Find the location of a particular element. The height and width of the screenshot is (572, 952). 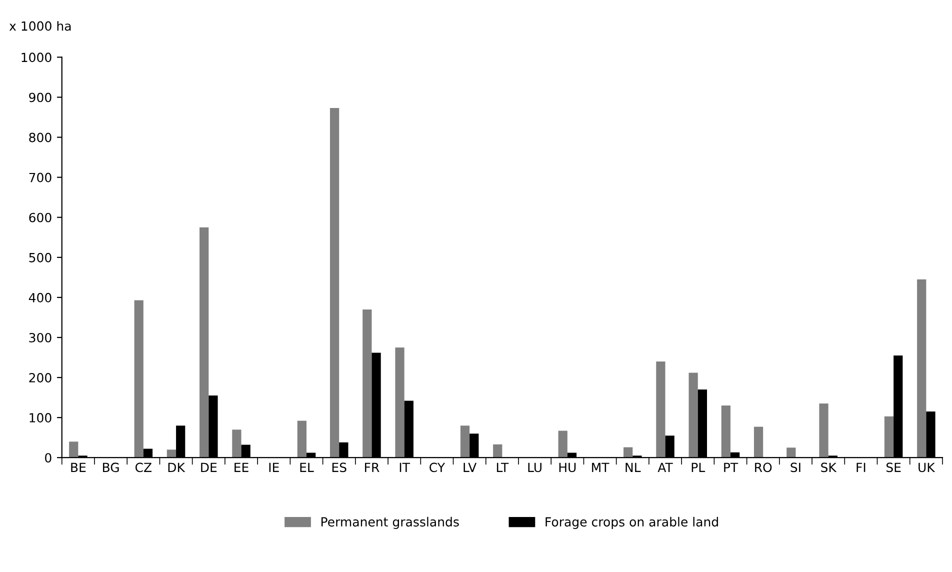

y-tick-label: 800 is located at coordinates (40, 137).